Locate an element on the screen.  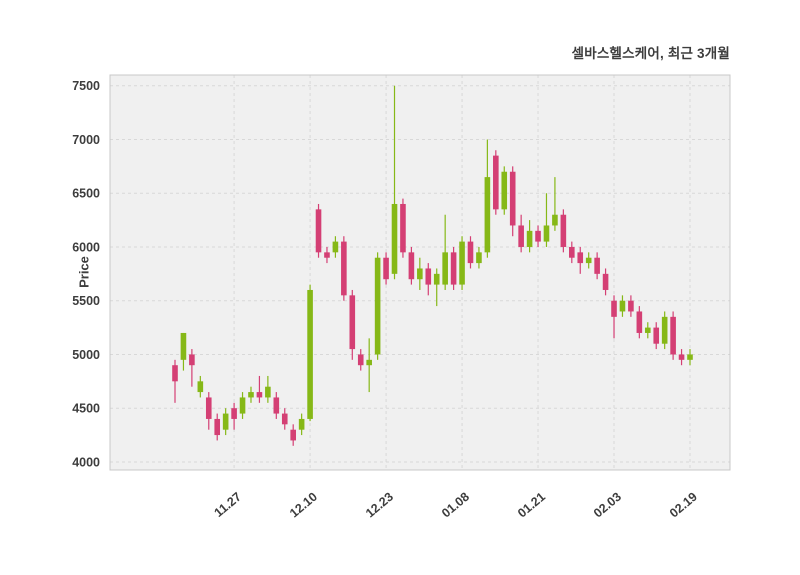
chart-title: 셀바스헬스케어, 최근 3개월 is located at coordinates (650, 53).